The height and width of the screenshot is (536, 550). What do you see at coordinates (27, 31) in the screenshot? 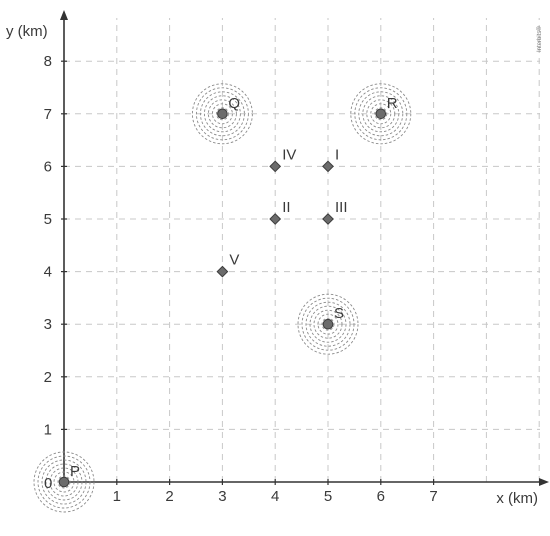
I see `y-axis-title: y (km)` at bounding box center [27, 31].